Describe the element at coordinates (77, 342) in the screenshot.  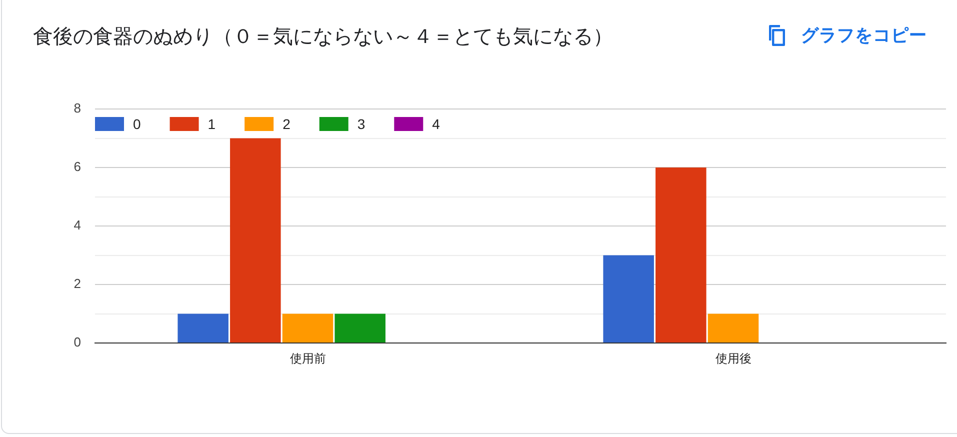
I see `y-tick-label: 0` at that location.